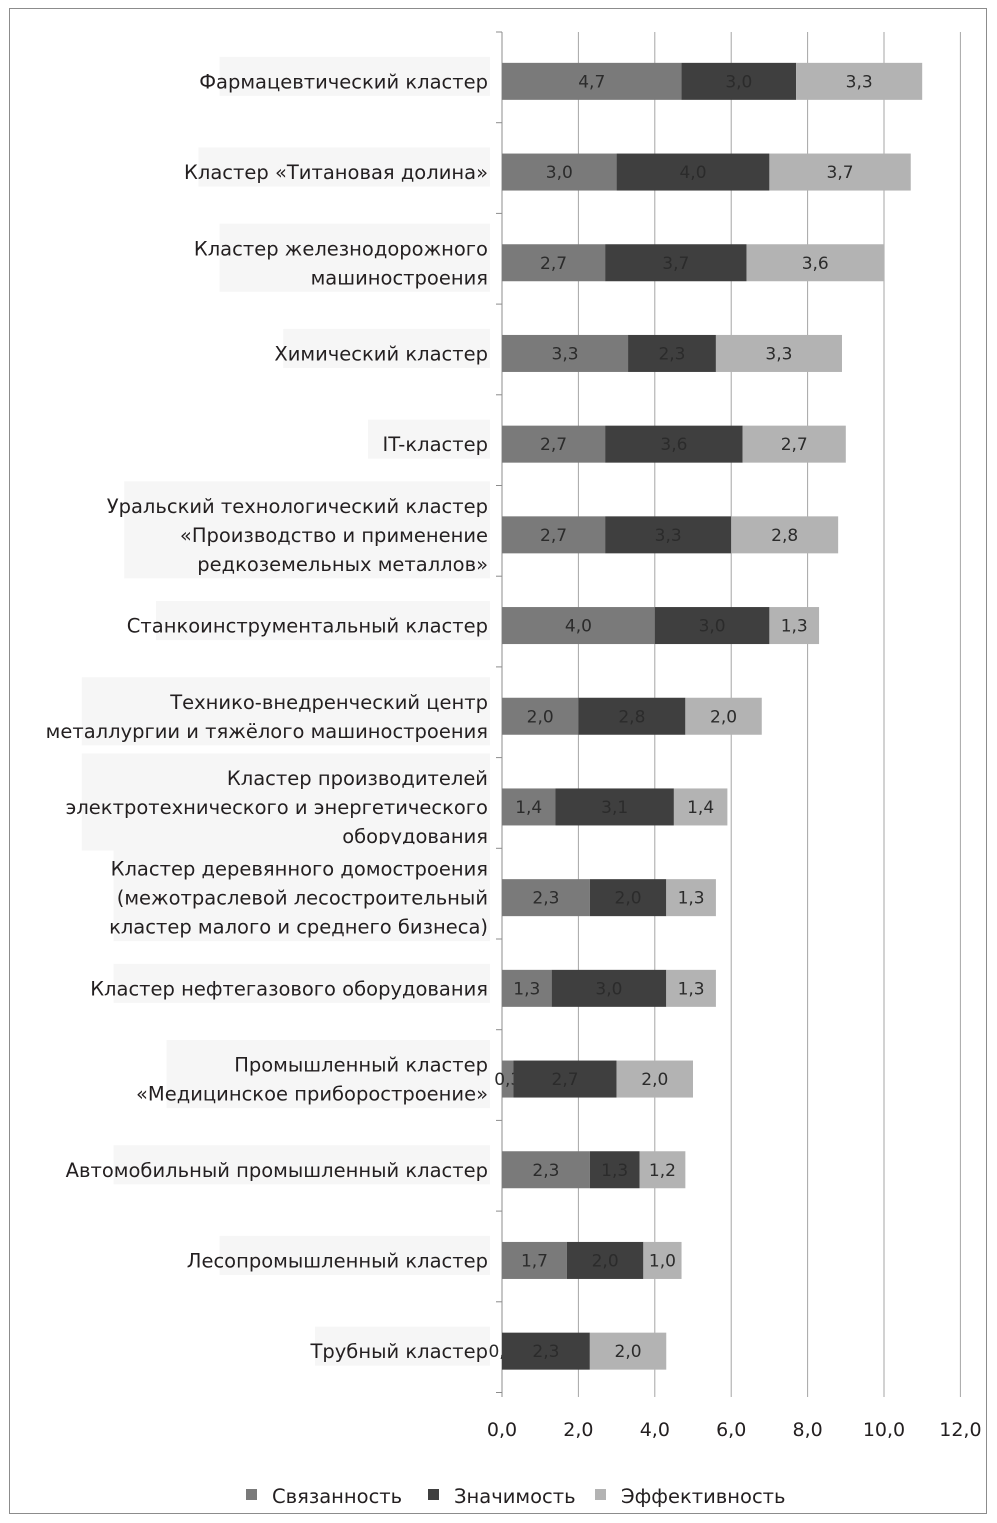 The height and width of the screenshot is (1523, 997). What do you see at coordinates (312, 1094) in the screenshot?
I see `category-label: «Медицинское приборостроение»` at bounding box center [312, 1094].